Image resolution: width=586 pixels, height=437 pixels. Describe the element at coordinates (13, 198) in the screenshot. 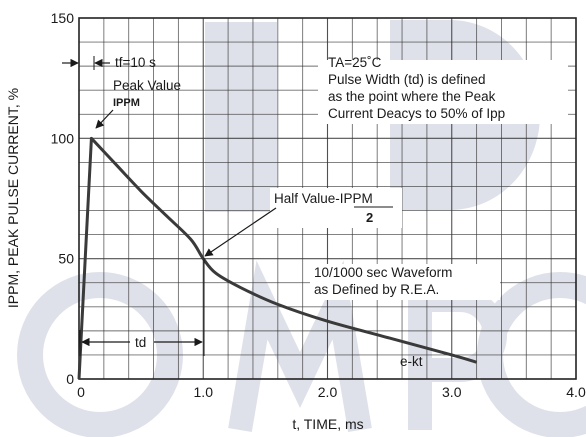

I see `y-axis-label: IPPM, PEAK PULSE CURRENT, %` at that location.